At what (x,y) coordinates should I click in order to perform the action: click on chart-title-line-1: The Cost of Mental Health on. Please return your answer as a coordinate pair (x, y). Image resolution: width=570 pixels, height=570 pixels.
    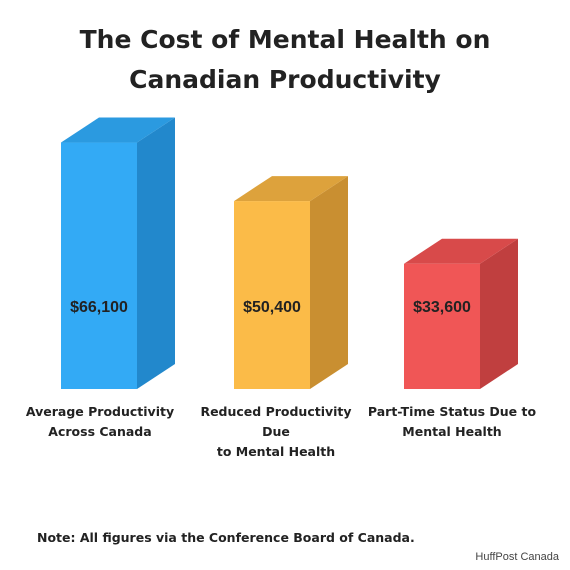
    Looking at the image, I should click on (285, 39).